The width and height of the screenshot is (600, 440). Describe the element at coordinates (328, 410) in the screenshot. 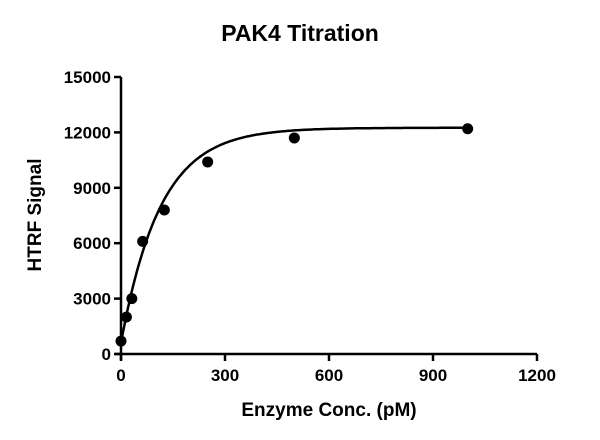

I see `x-axis-label: Enzyme Conc. (pM)` at that location.